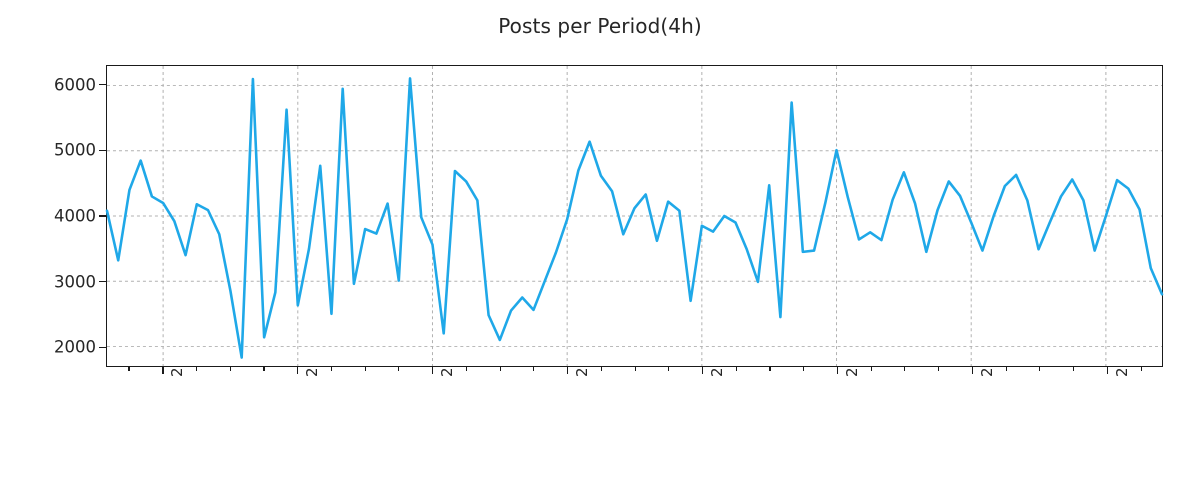 The image size is (1200, 500). I want to click on y-axis-tick-labels: 2000 3000 4000 5000 6000, so click(53, 250).